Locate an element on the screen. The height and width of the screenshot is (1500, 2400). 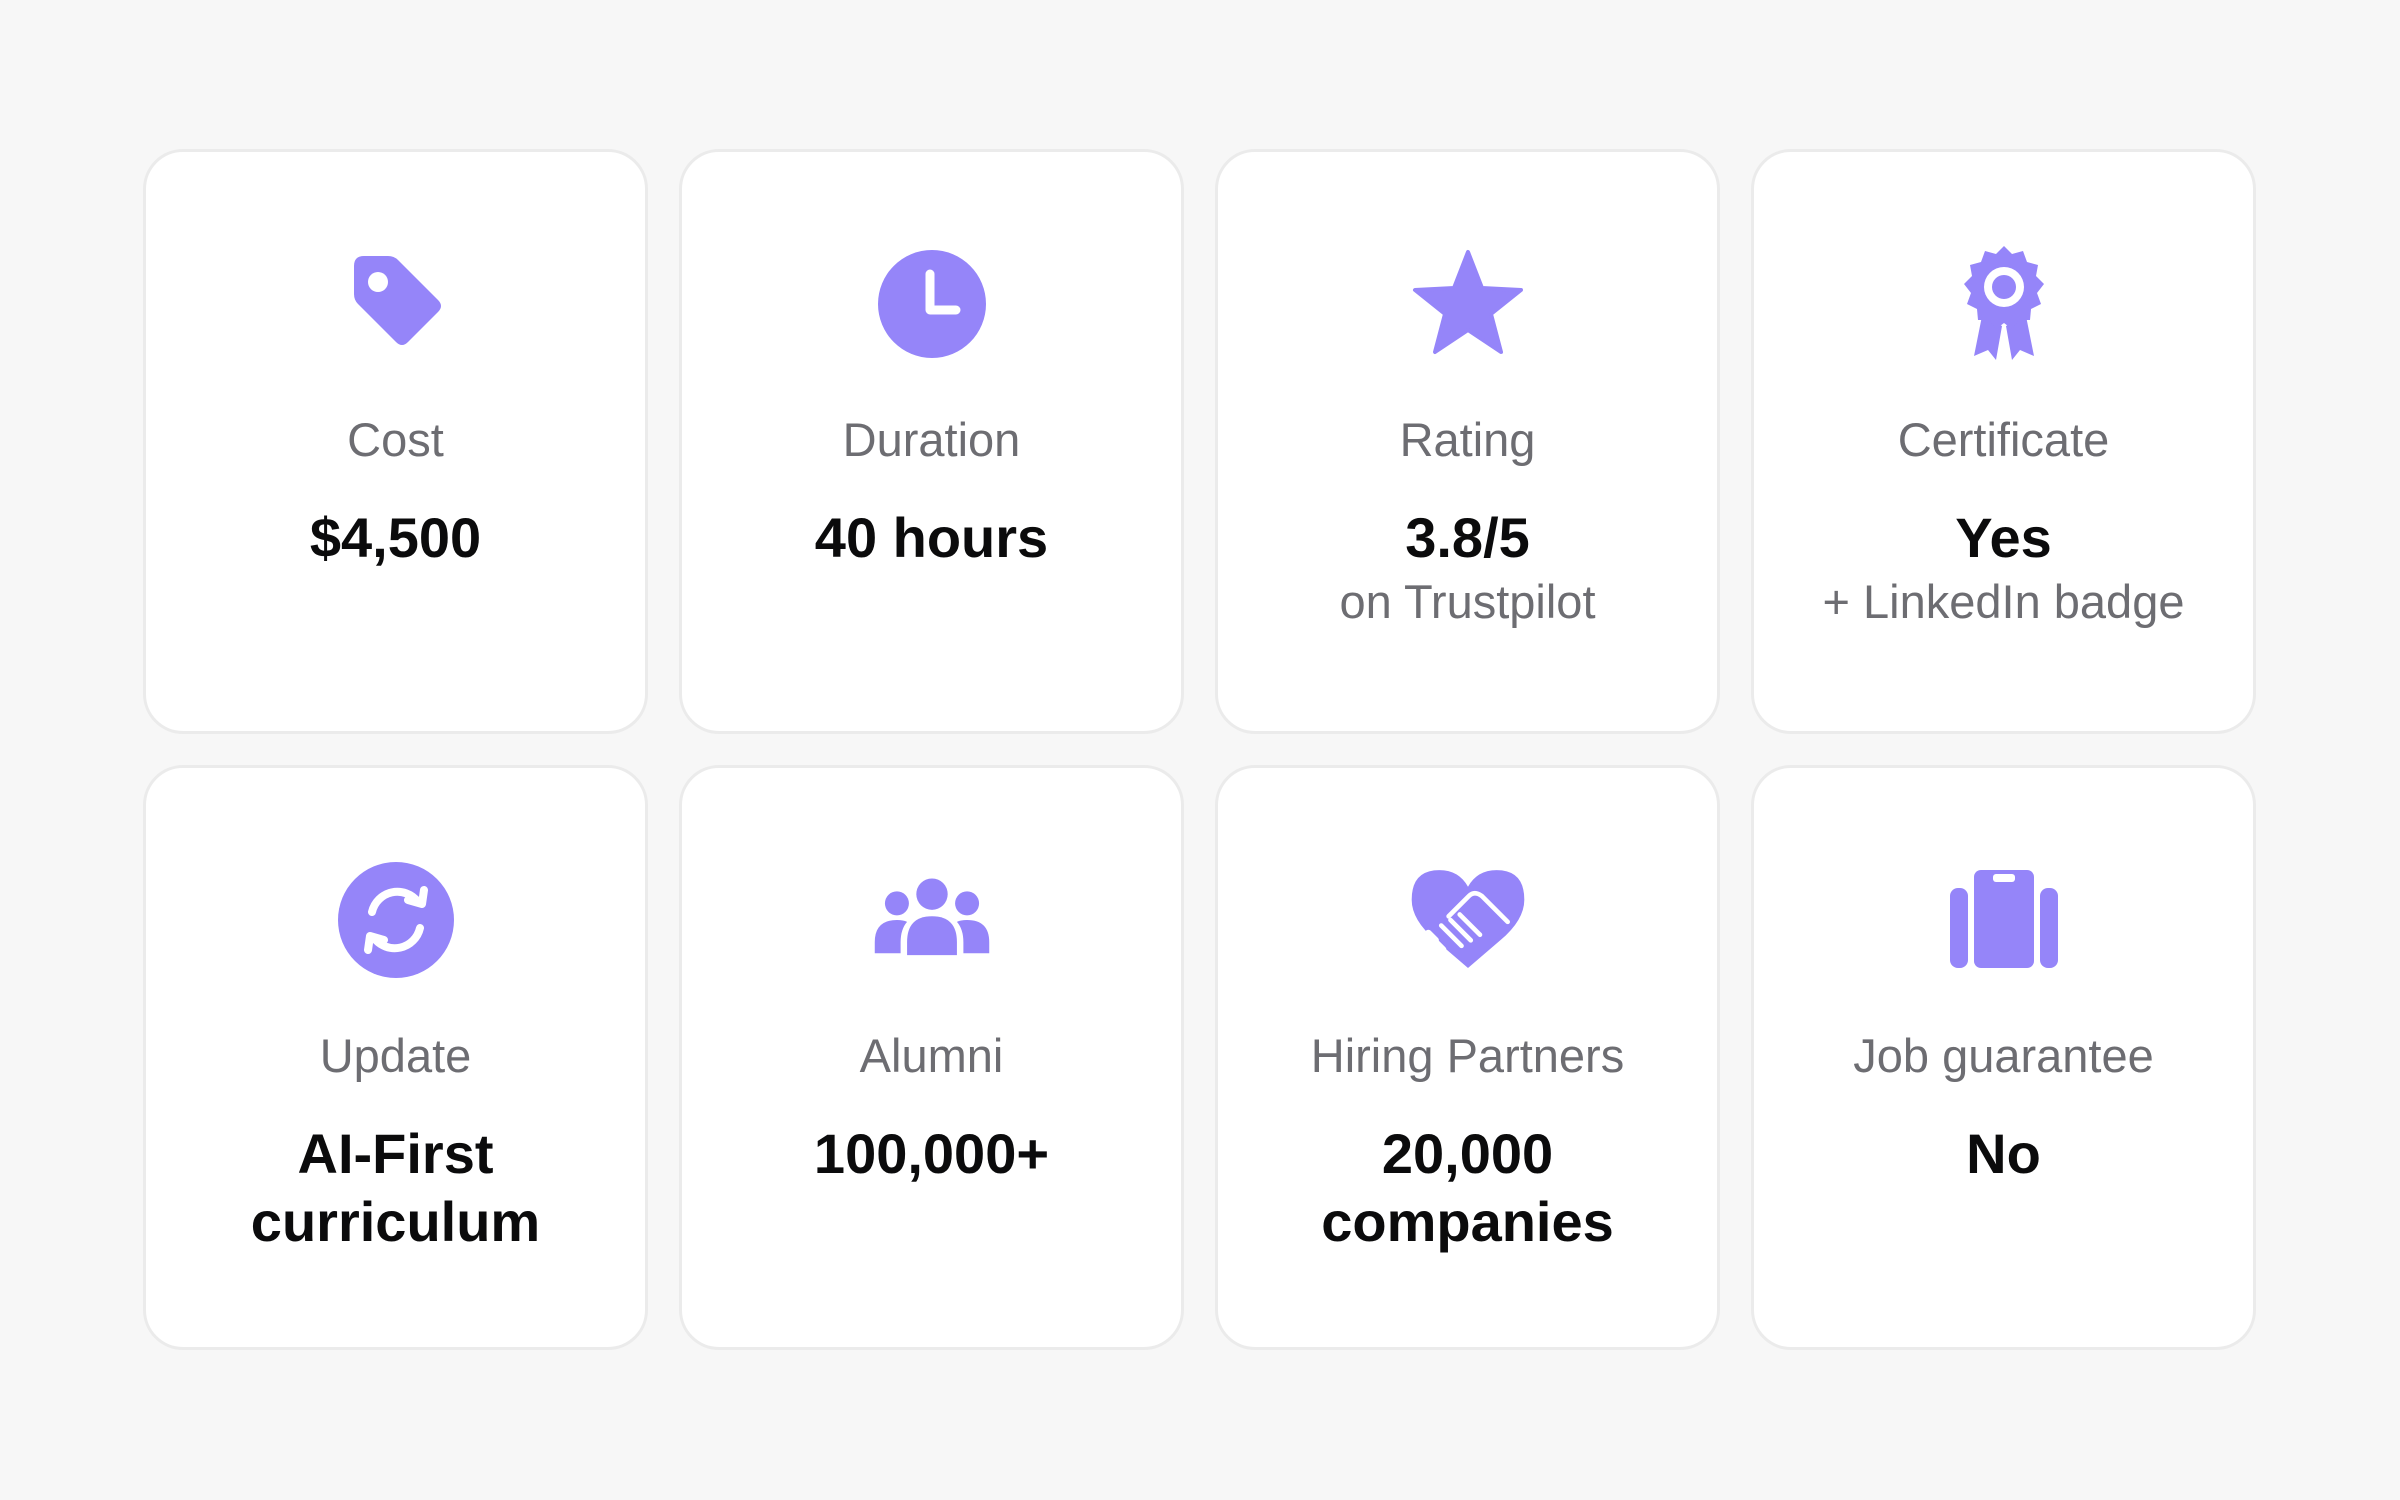
card-label: Certificate is located at coordinates (2004, 440).